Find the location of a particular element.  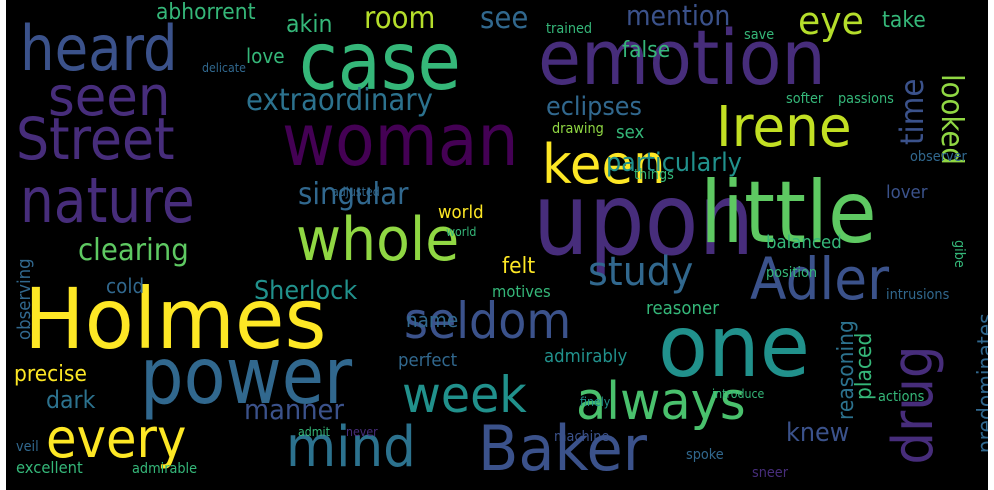

word-drawing: drawing is located at coordinates (578, 129).